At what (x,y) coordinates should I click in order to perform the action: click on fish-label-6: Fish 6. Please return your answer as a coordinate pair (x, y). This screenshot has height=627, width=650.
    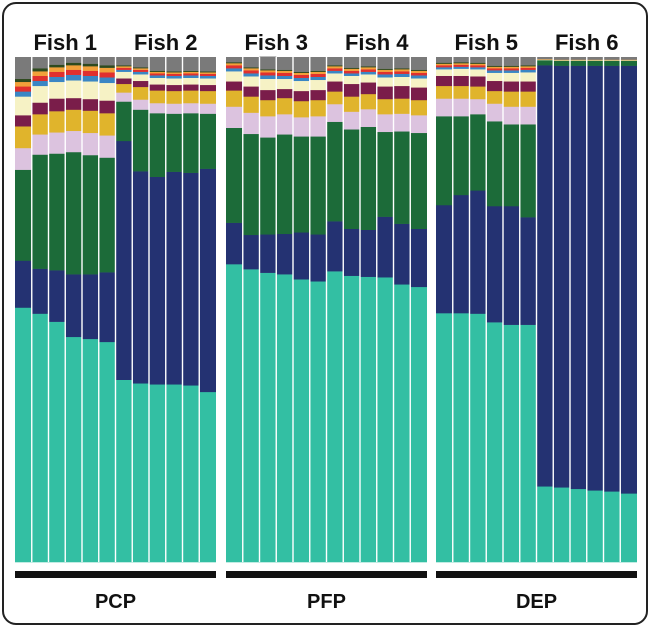
    Looking at the image, I should click on (587, 42).